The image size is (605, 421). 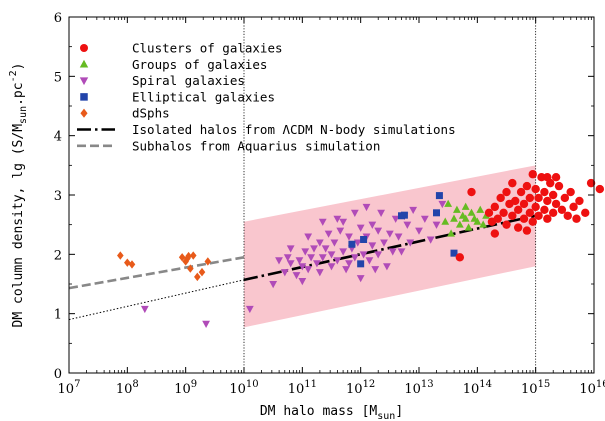 I want to click on y-tick-label: 3, so click(x=58, y=196).